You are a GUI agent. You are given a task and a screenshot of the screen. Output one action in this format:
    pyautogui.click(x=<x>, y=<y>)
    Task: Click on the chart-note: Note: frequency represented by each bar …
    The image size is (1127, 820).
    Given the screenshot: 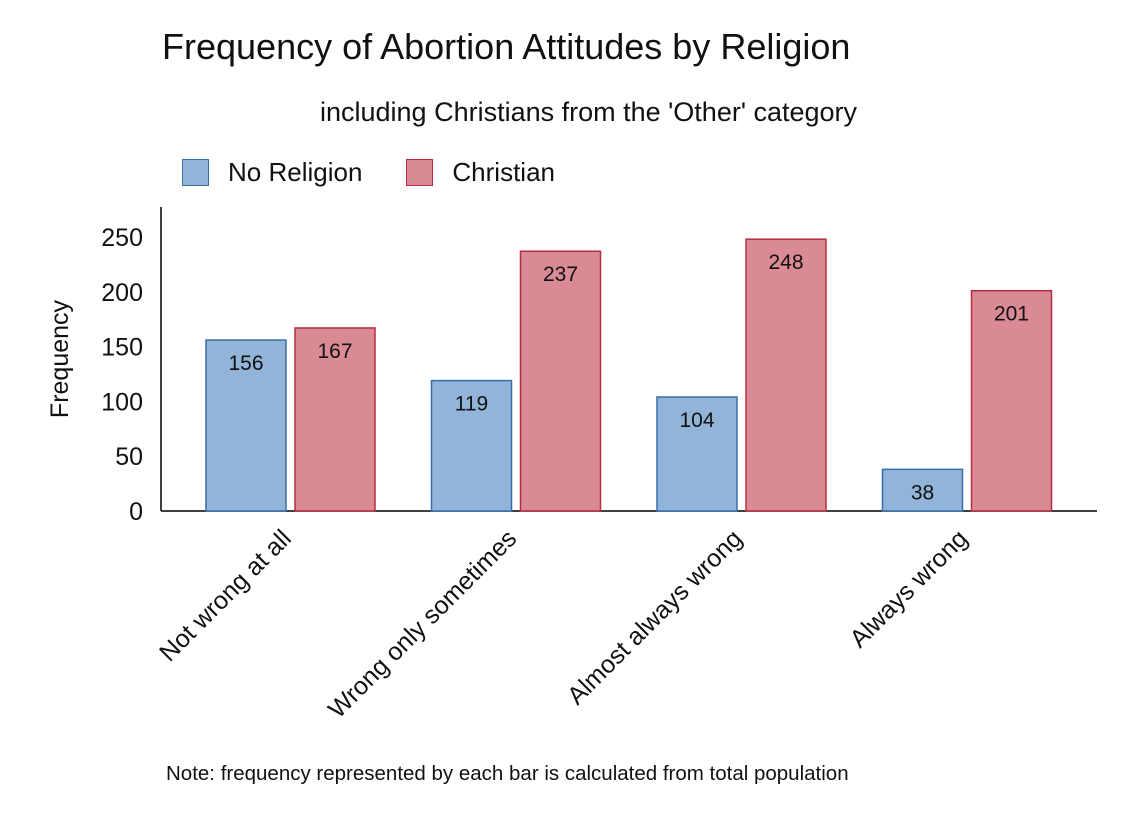 What is the action you would take?
    pyautogui.click(x=507, y=773)
    